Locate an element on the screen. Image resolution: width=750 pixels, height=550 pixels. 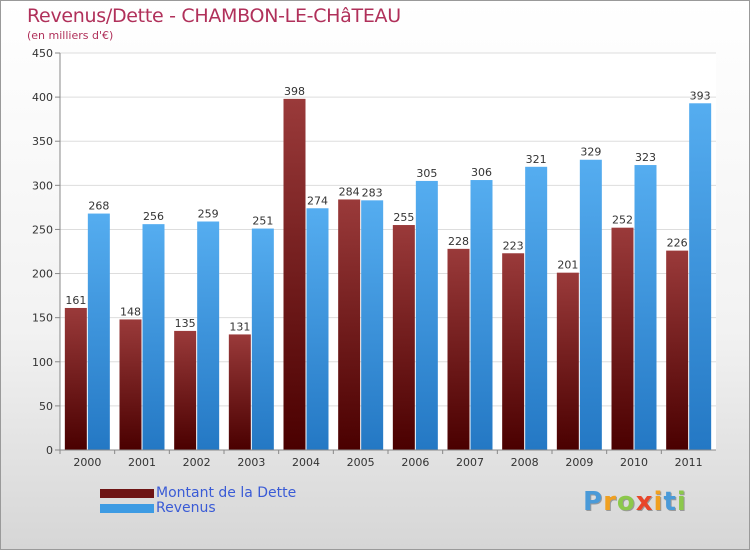
data-label-revenus-2003: 251 is located at coordinates (262, 221).